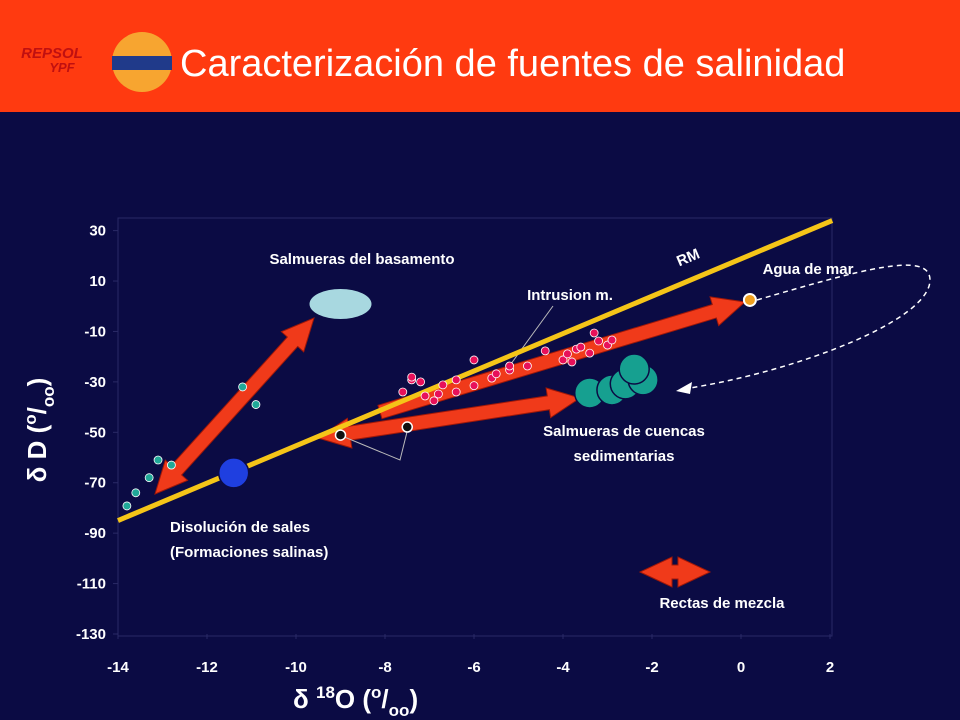 The image size is (960, 720). What do you see at coordinates (95, 432) in the screenshot?
I see `y-tick-label: -50` at bounding box center [95, 432].